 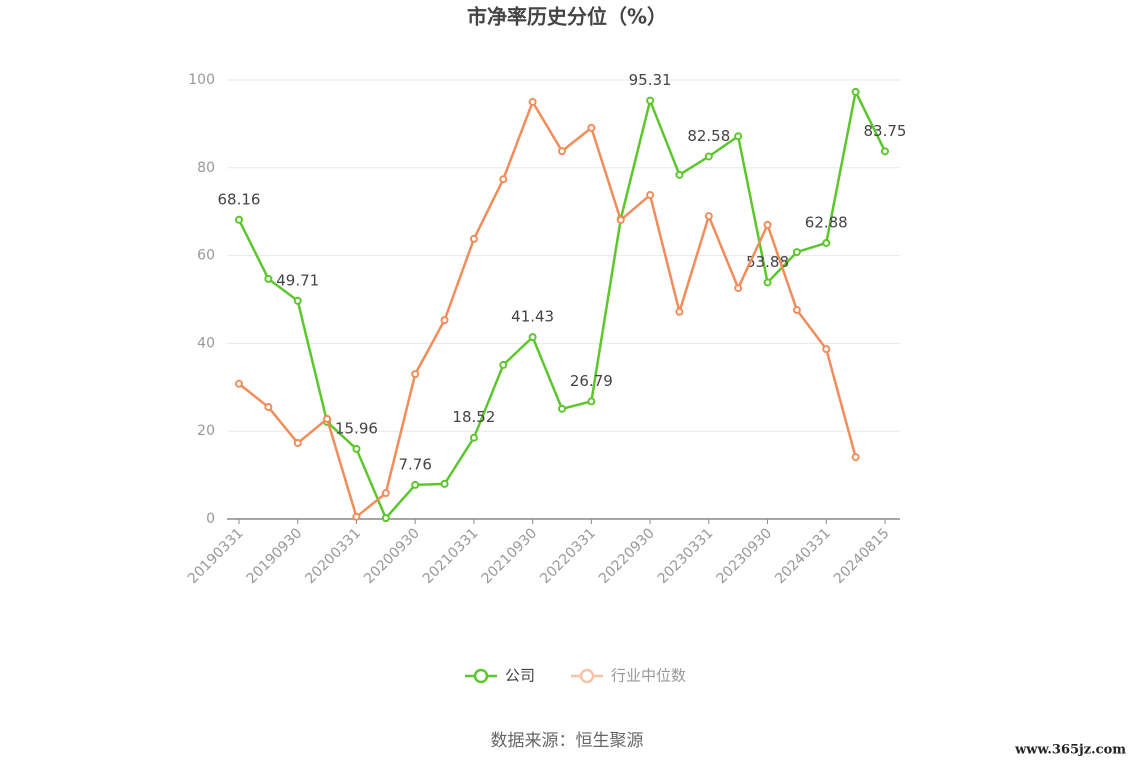 I want to click on source-note: 数据来源：恒生聚源, so click(x=567, y=741).